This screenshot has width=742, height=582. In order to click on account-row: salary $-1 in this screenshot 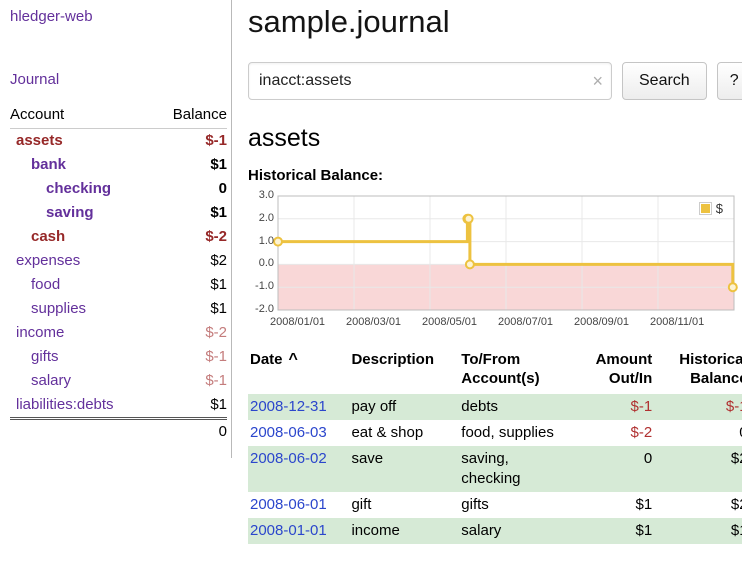, I will do `click(118, 381)`.